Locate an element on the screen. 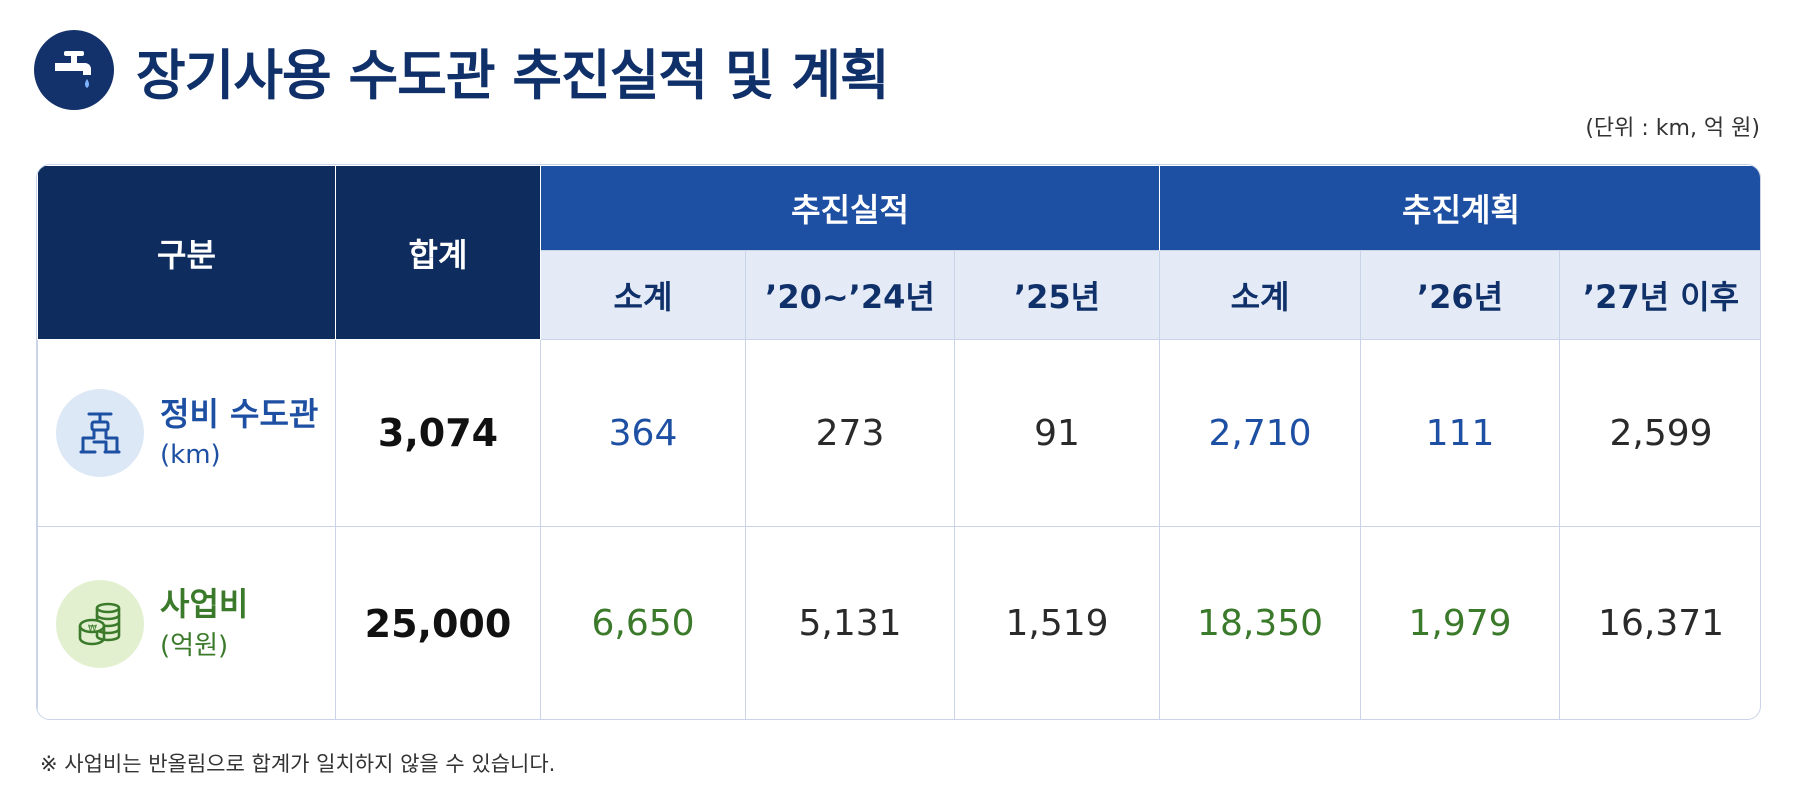 This screenshot has height=807, width=1800. row-unit: (km) is located at coordinates (190, 455).